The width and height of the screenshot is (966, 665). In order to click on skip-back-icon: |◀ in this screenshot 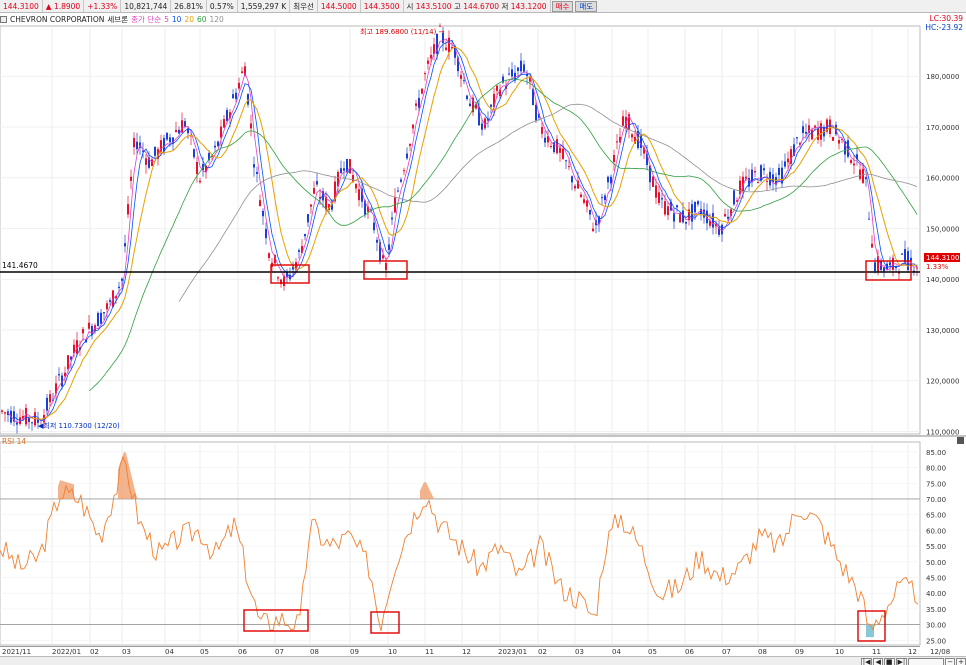, I will do `click(866, 661)`.